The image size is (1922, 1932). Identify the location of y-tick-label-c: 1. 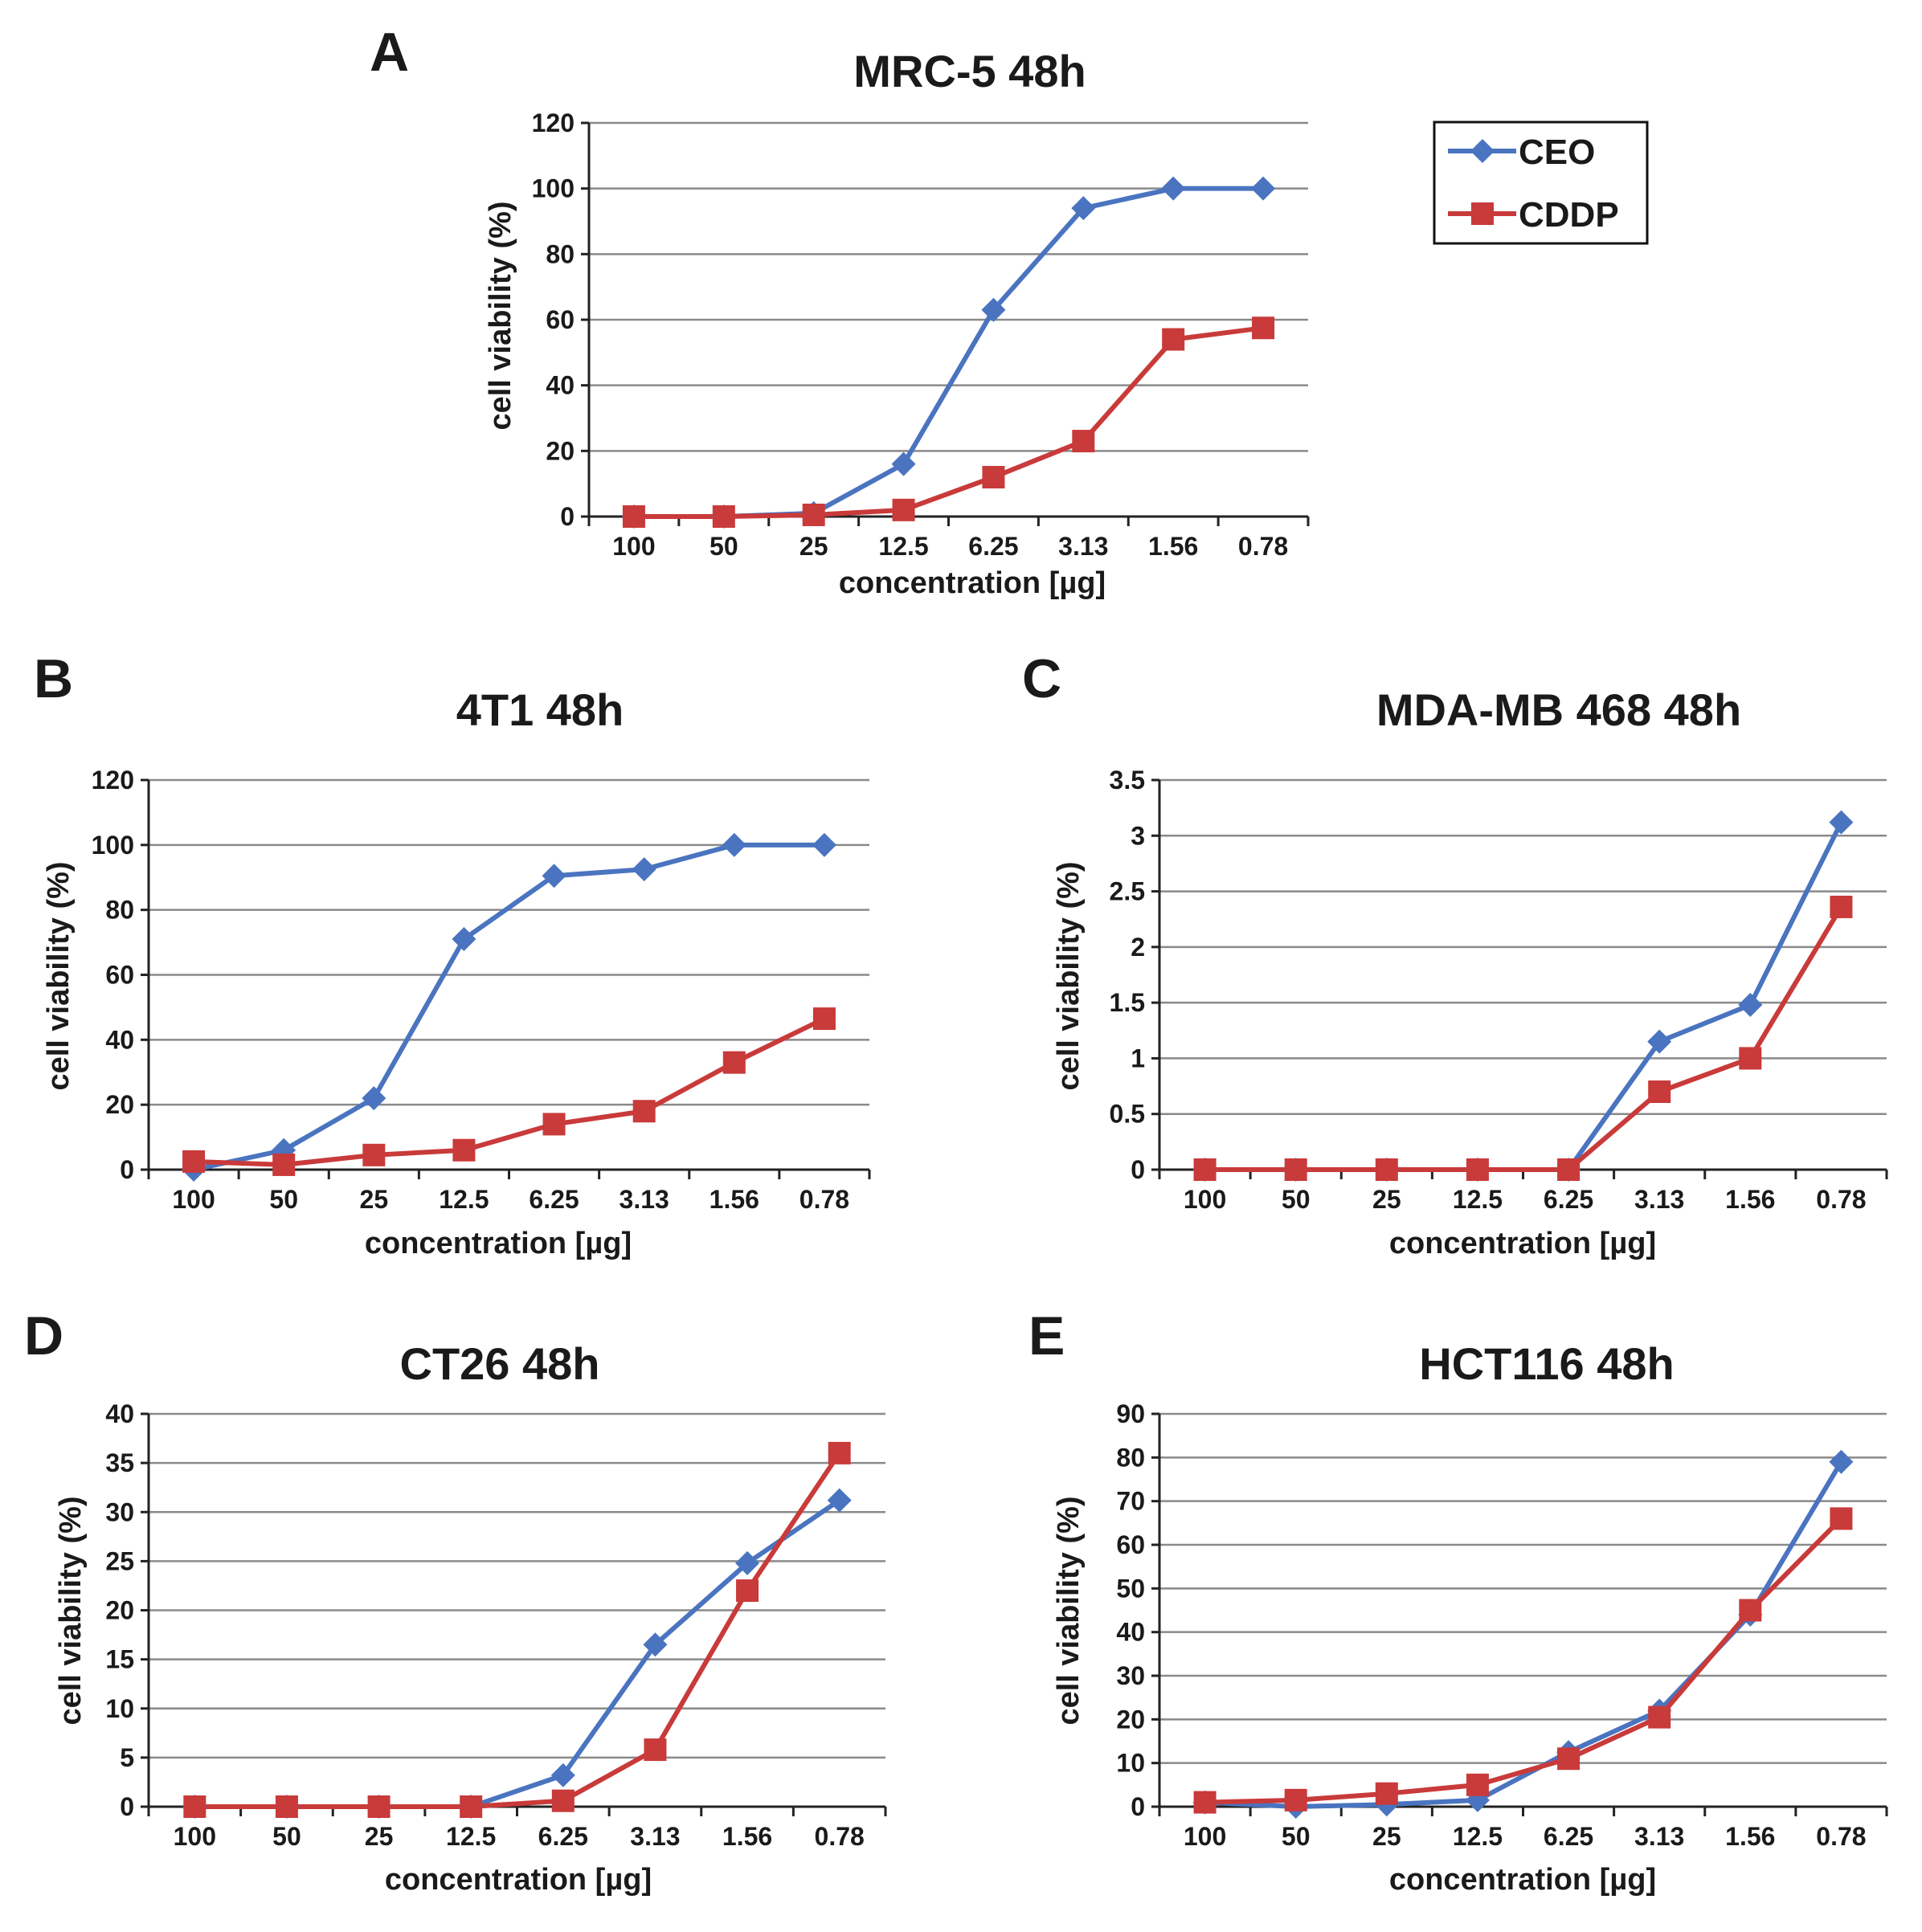
(1138, 1058).